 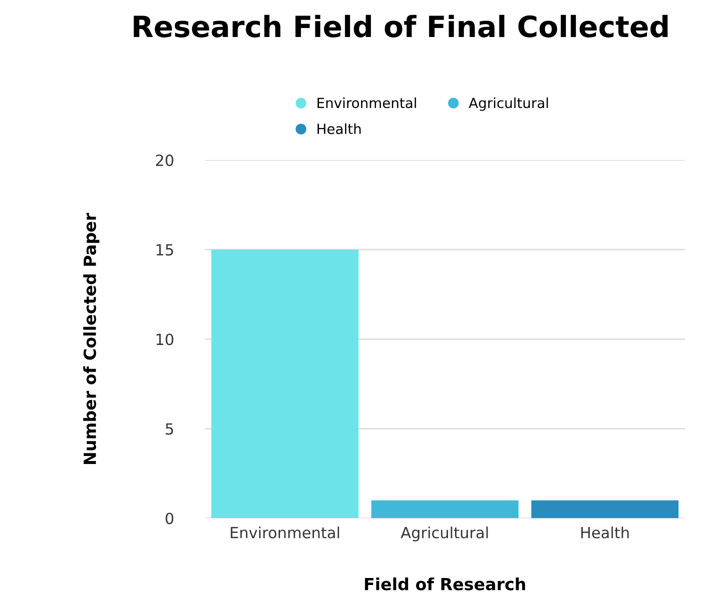 I want to click on y-tick-label: 5, so click(x=170, y=429).